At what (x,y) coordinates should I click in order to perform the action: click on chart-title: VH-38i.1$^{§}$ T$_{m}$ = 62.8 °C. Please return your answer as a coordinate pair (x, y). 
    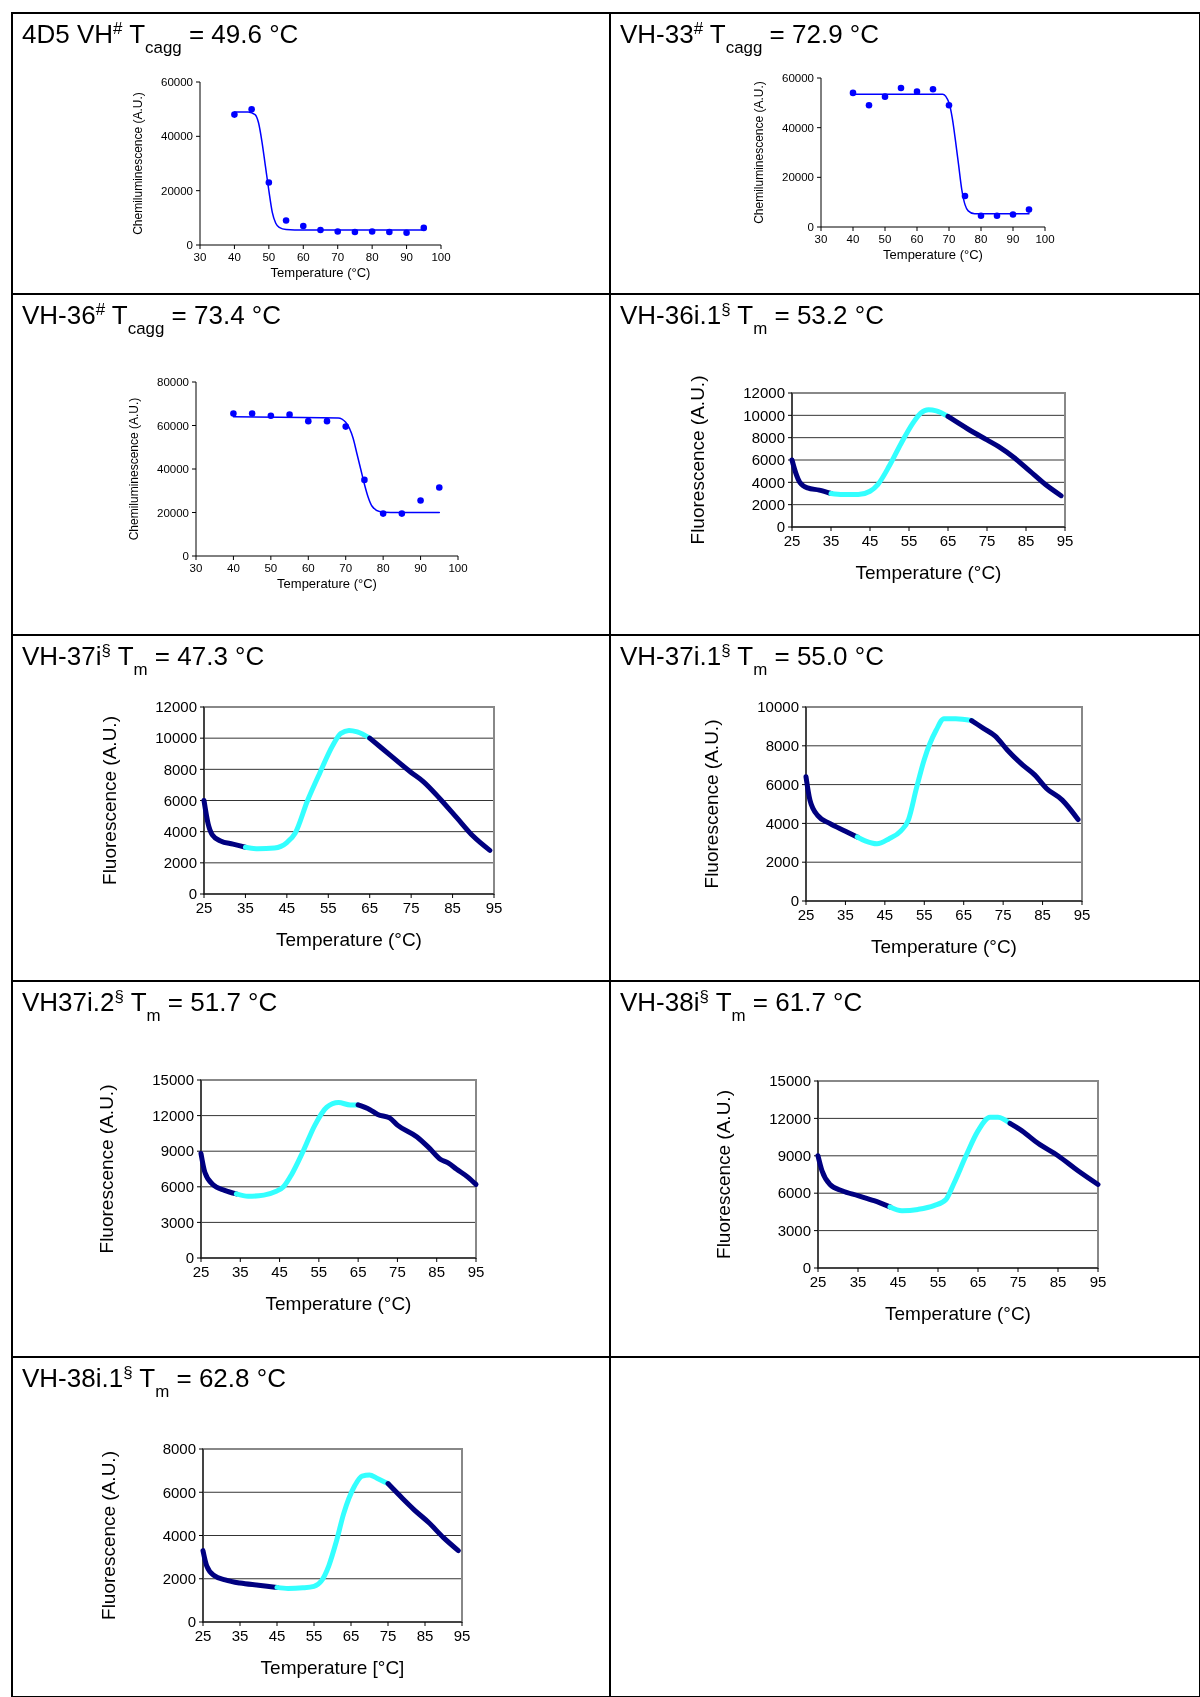
    Looking at the image, I should click on (154, 1381).